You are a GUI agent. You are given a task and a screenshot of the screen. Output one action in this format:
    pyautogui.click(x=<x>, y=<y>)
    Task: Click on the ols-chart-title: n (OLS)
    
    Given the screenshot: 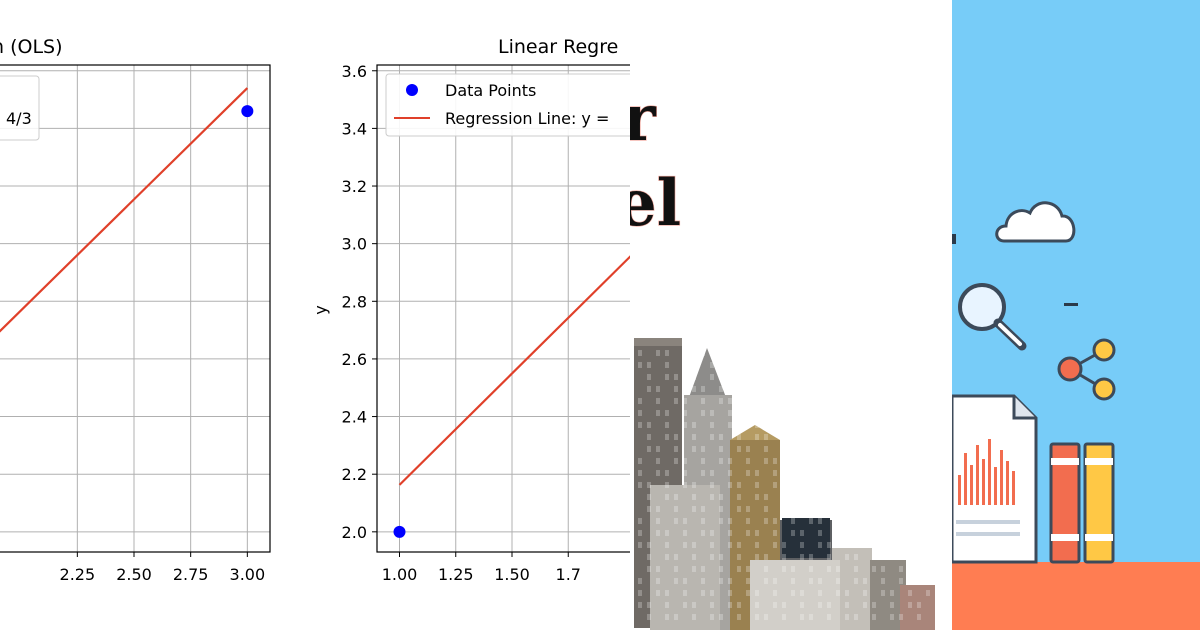 What is the action you would take?
    pyautogui.click(x=31, y=47)
    